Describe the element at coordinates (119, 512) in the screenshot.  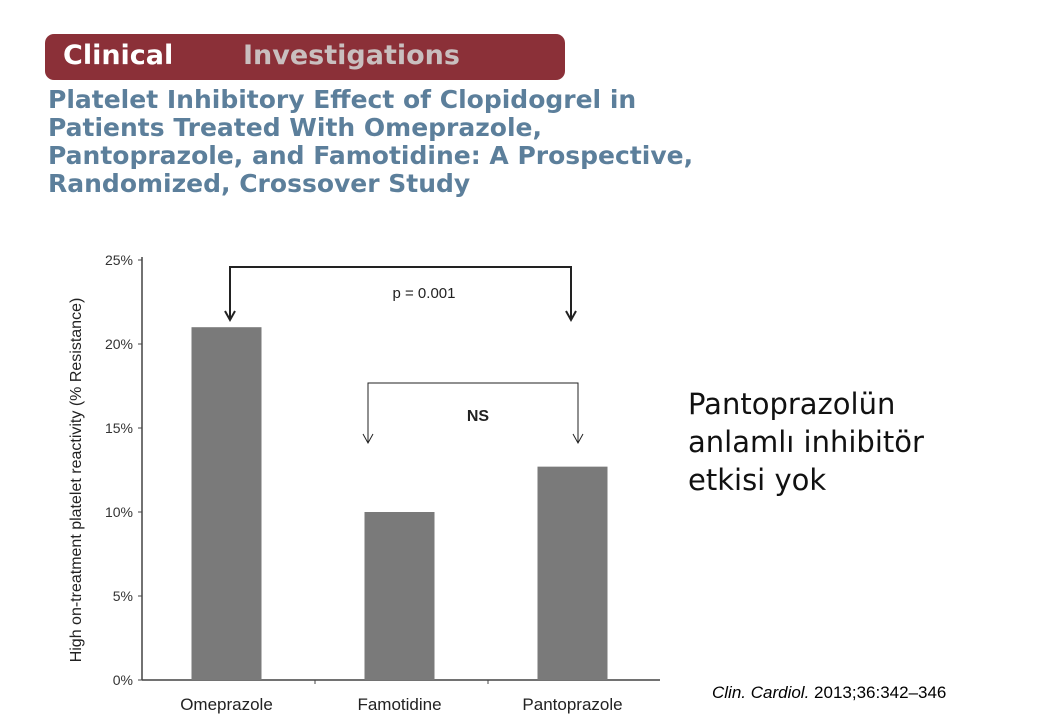
I see `y-tick-label: 10%` at that location.